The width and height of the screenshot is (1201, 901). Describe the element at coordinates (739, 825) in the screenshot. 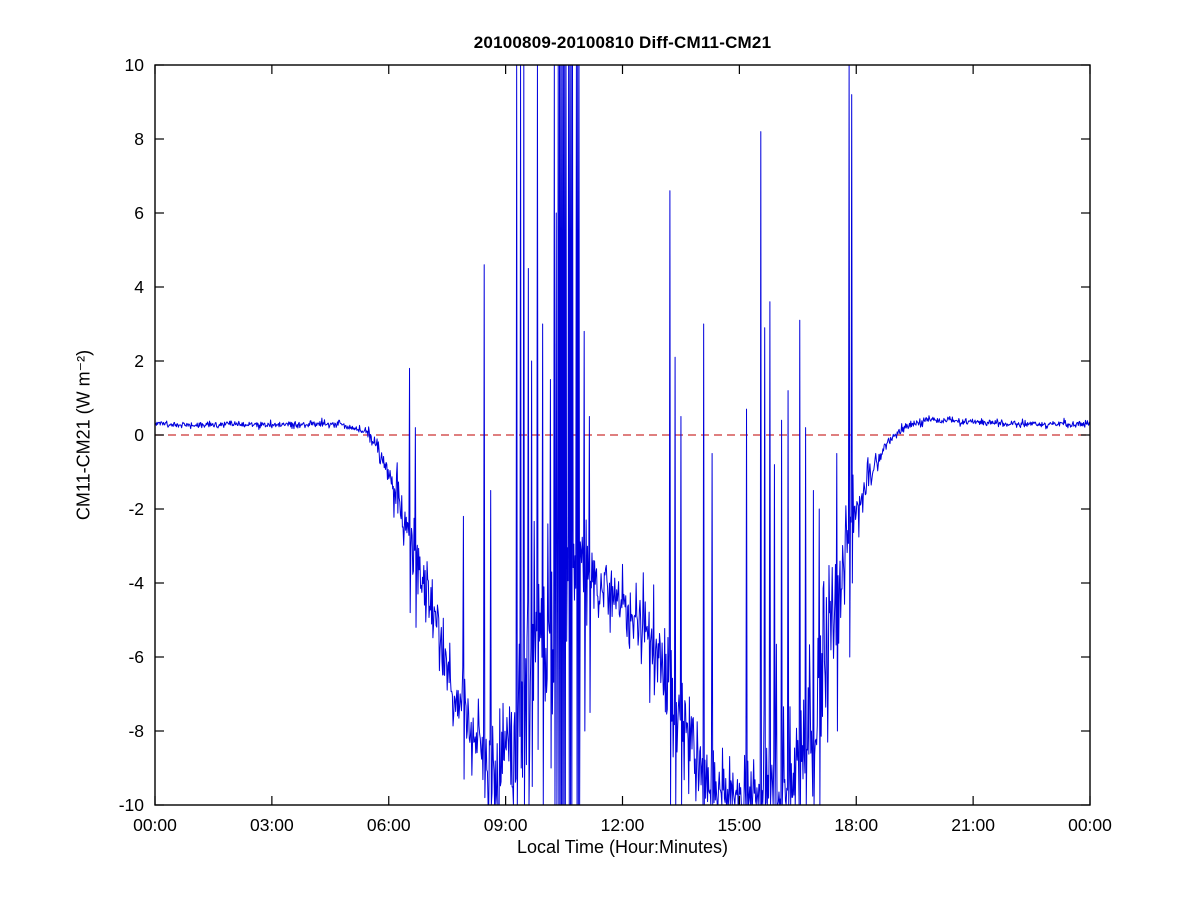

I see `x-tick-label: 15:00` at that location.